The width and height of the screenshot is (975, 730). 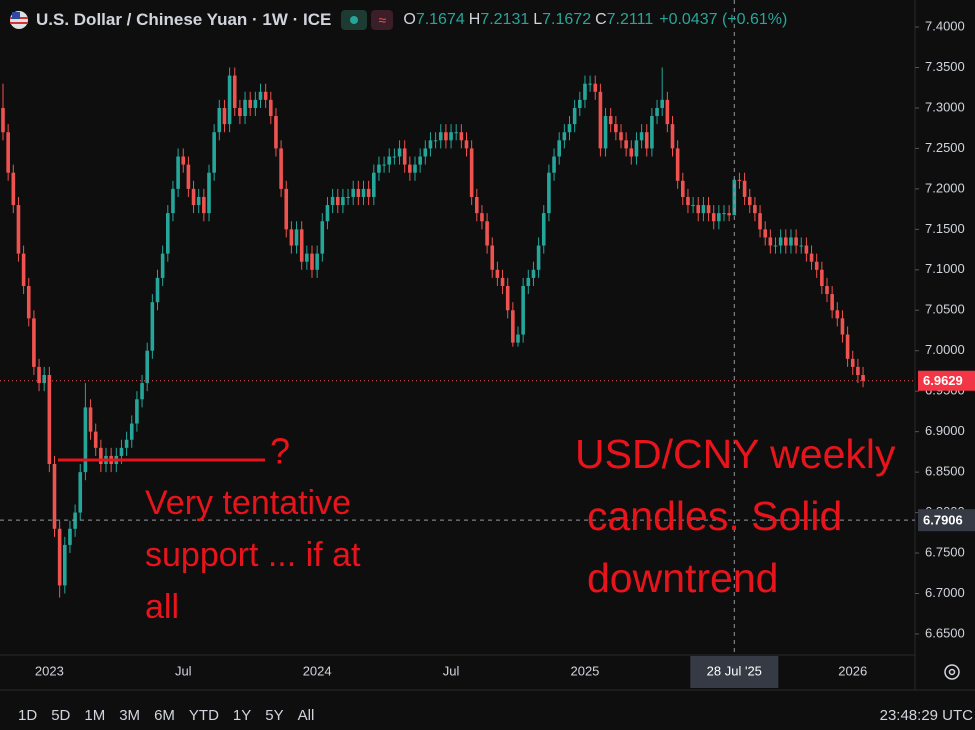 I want to click on annotation-text: USD/CNY weekly, so click(x=735, y=454).